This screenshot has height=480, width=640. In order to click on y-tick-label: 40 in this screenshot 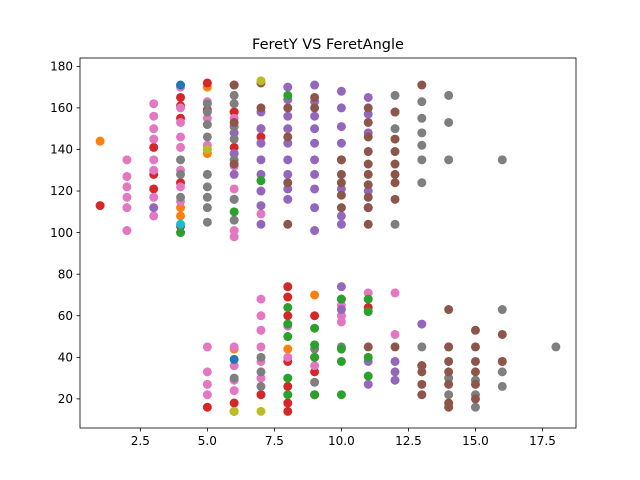, I will do `click(65, 358)`.